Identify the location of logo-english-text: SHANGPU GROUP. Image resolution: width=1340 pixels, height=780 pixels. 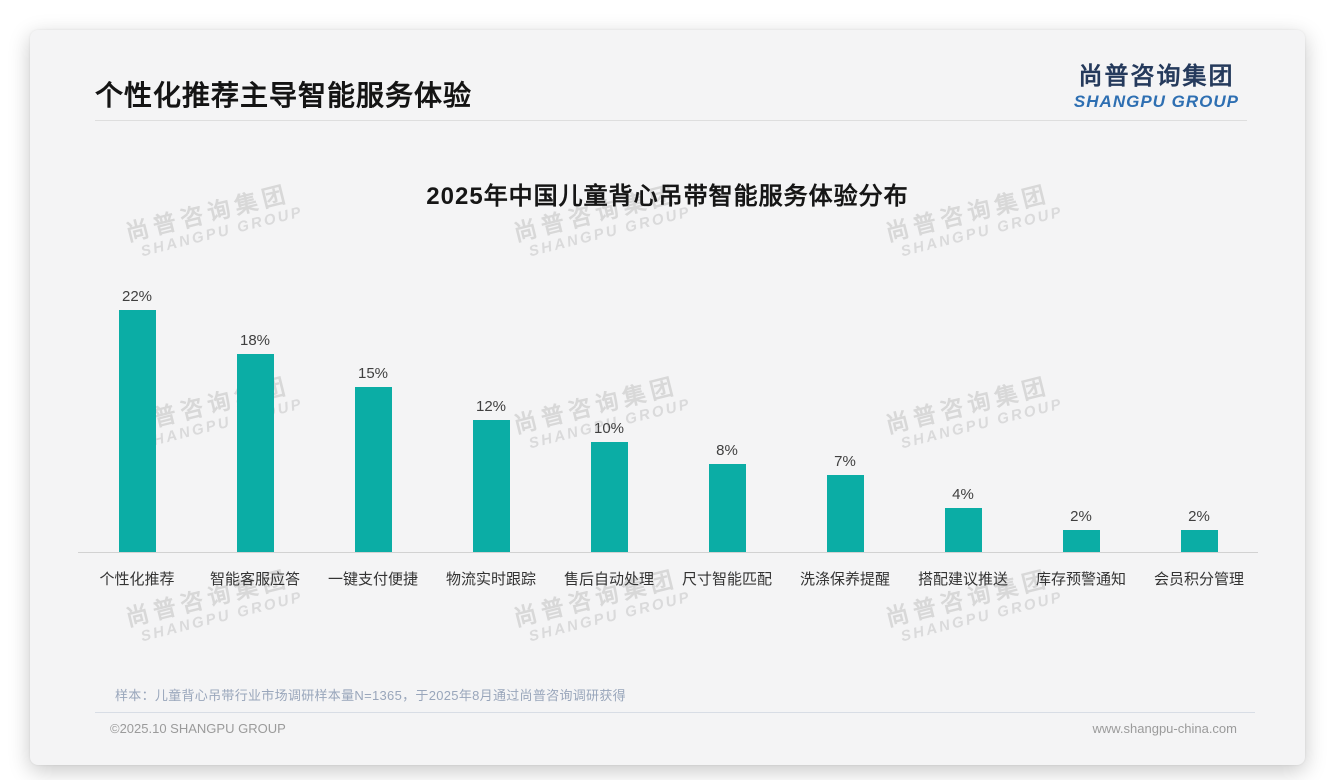
(1156, 101).